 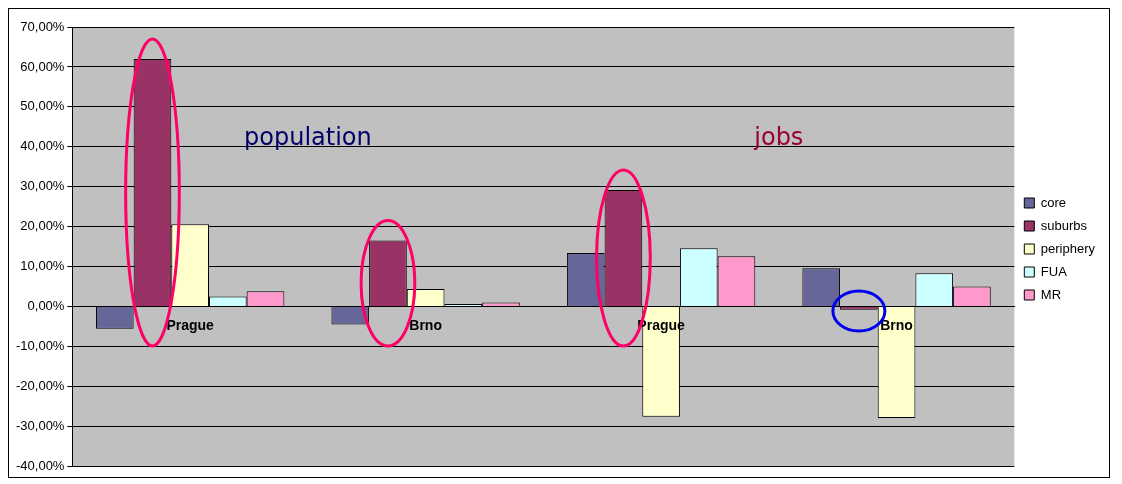 I want to click on y-tick-label: -40,00%, so click(x=40, y=465).